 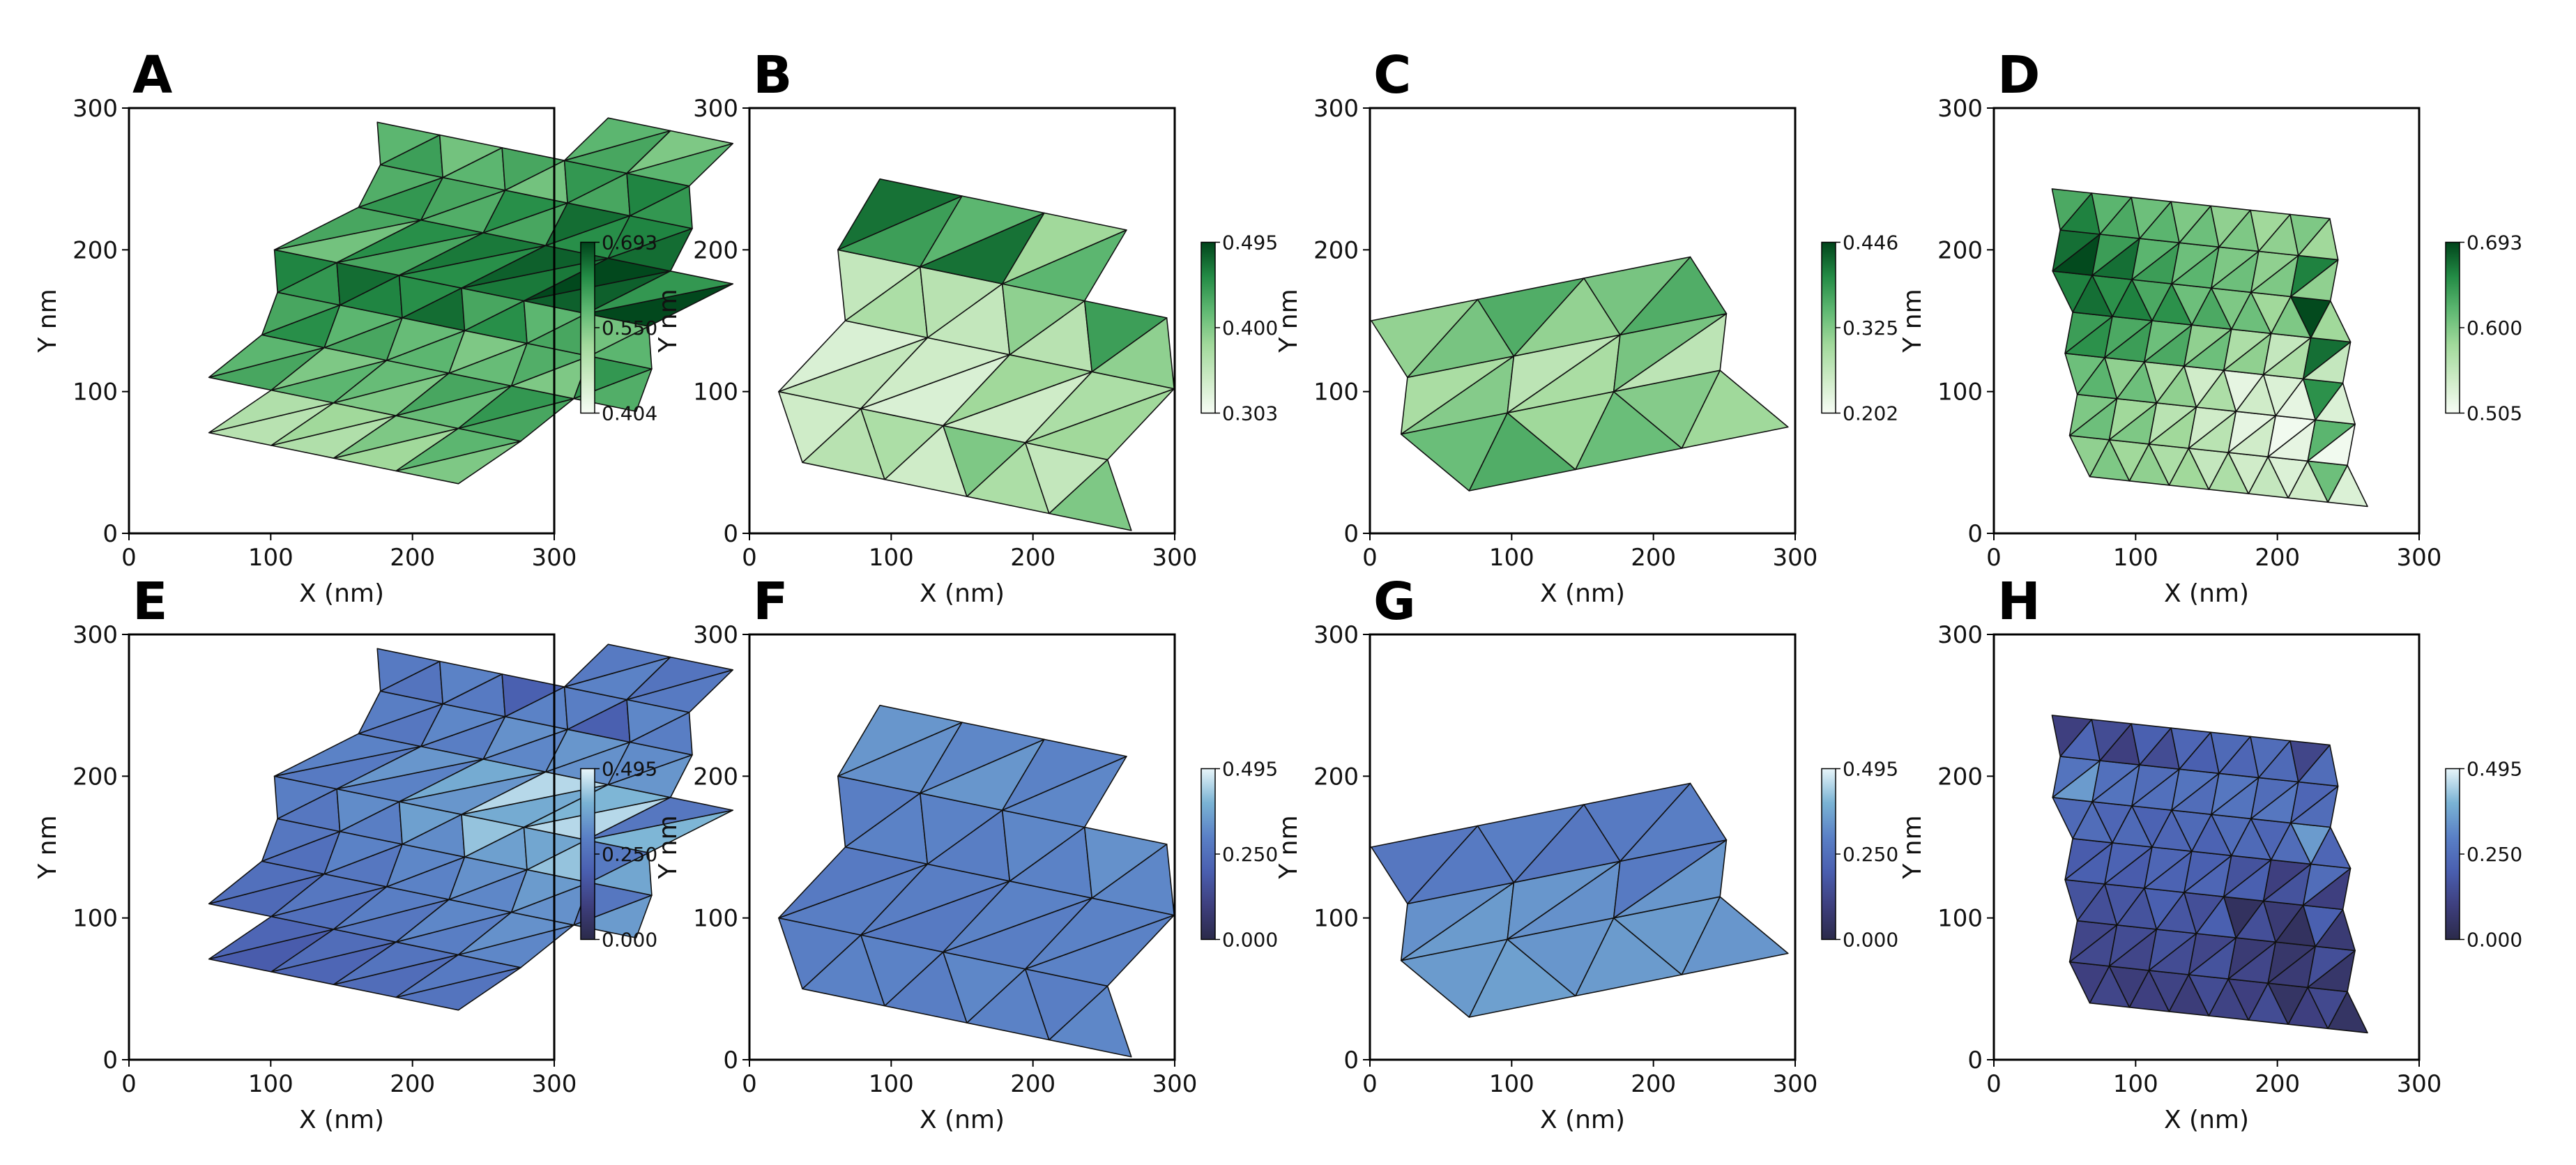 I want to click on panel-letter: B, so click(x=773, y=75).